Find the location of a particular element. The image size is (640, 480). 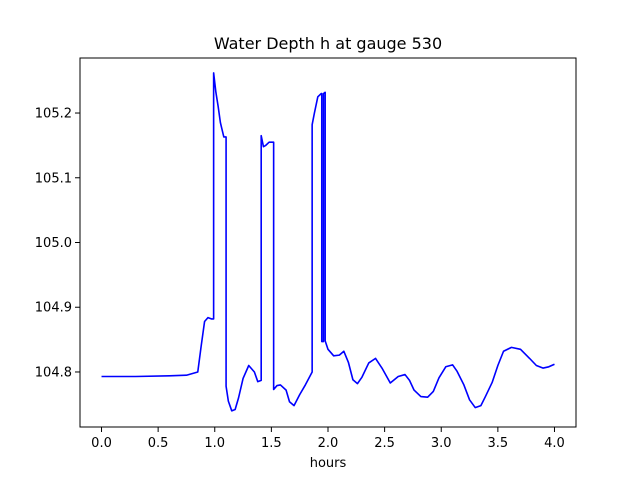

x-tick-label: 2.5 is located at coordinates (384, 443).